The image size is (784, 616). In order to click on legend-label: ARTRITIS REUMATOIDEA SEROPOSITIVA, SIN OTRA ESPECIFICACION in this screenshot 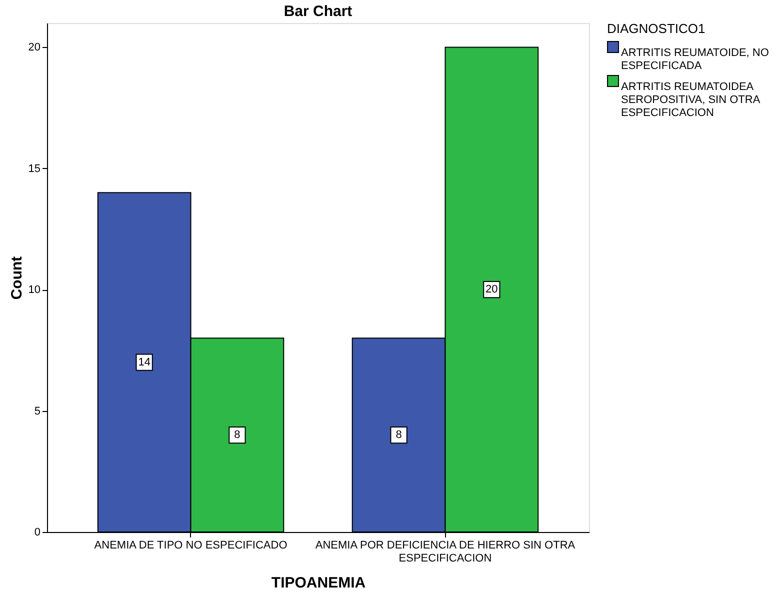, I will do `click(691, 100)`.